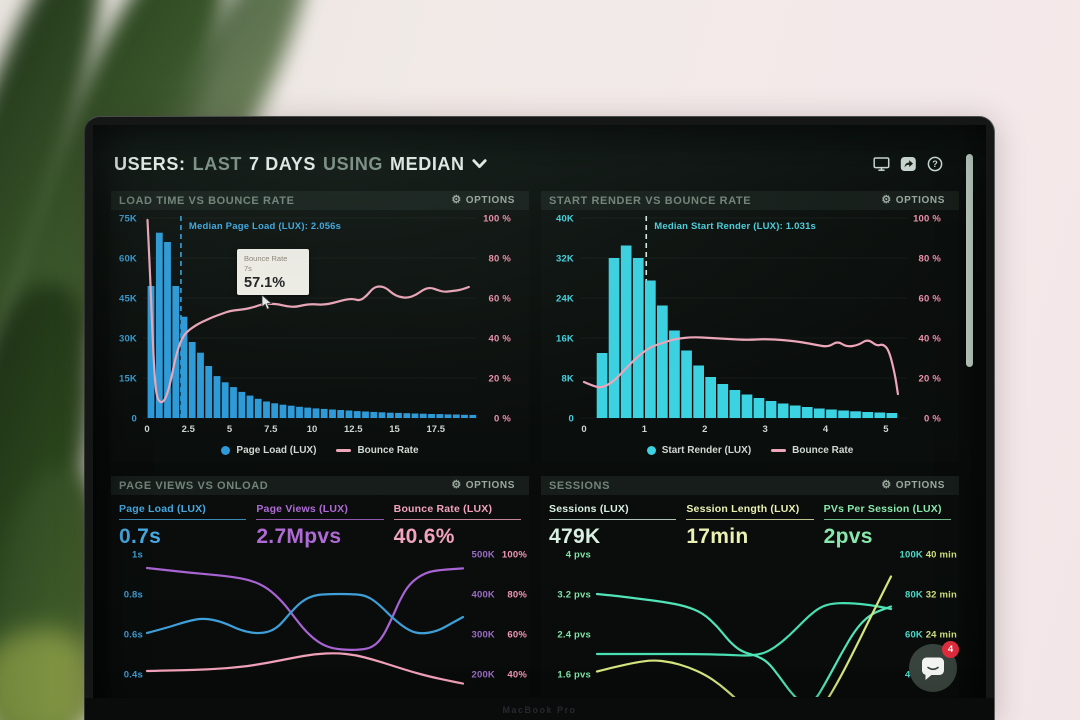 This screenshot has width=1080, height=720. I want to click on monitor-icon, so click(881, 164).